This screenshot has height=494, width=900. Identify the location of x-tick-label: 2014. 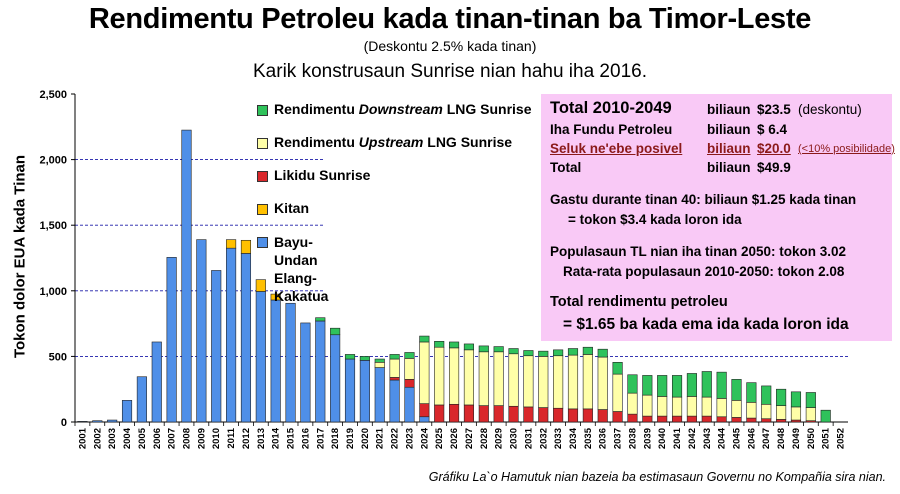
(276, 438).